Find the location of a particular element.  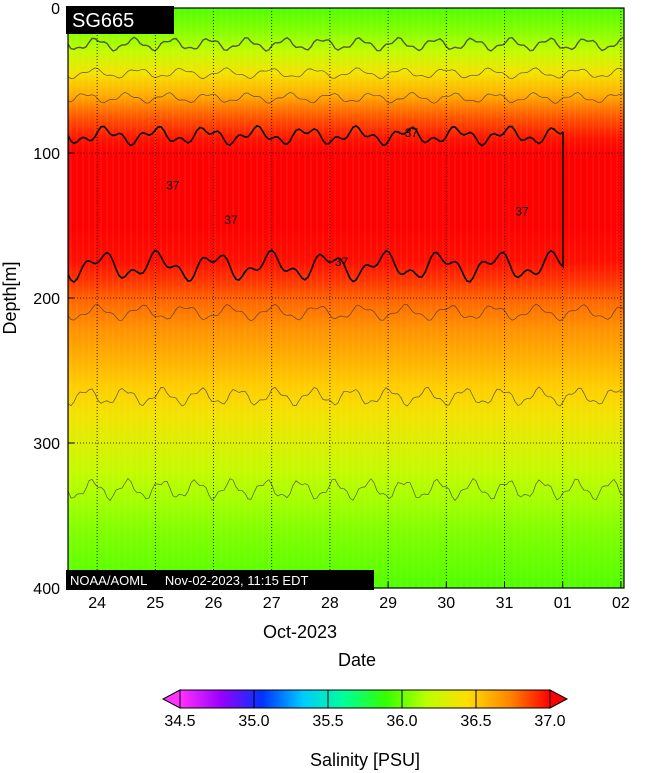

colorbar-high-arrow is located at coordinates (559, 699).